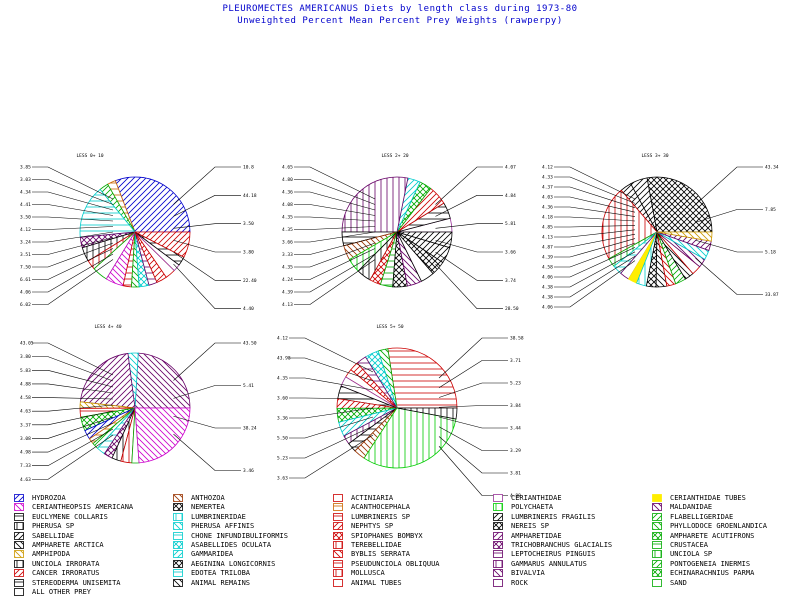 The width and height of the screenshot is (800, 600). Describe the element at coordinates (547, 288) in the screenshot. I see `slice-label: 4.38` at that location.